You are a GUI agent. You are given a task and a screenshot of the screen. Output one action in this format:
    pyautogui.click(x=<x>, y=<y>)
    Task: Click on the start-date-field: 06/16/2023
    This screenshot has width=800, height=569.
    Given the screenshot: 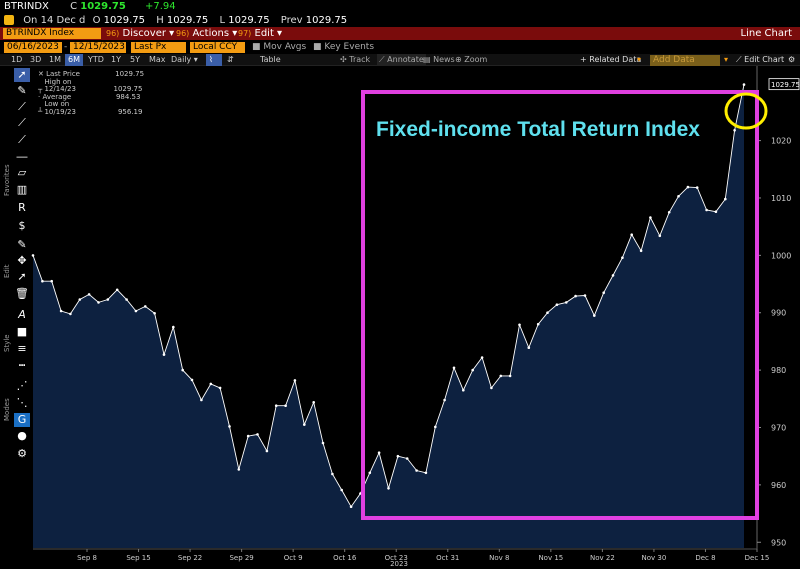 What is the action you would take?
    pyautogui.click(x=33, y=47)
    